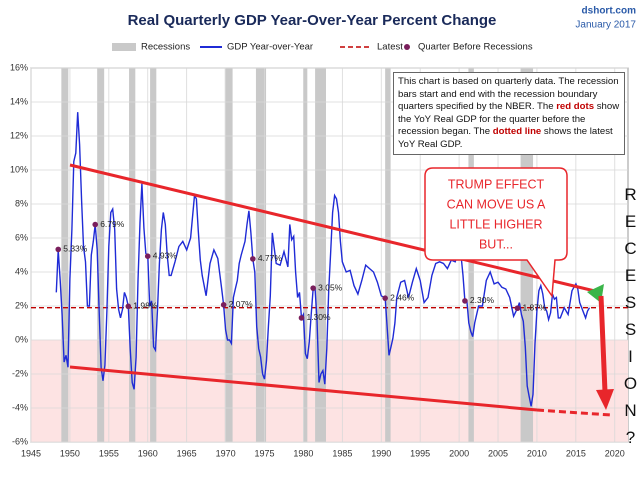 This screenshot has height=478, width=640. What do you see at coordinates (609, 11) in the screenshot?
I see `source: dshort.com` at bounding box center [609, 11].